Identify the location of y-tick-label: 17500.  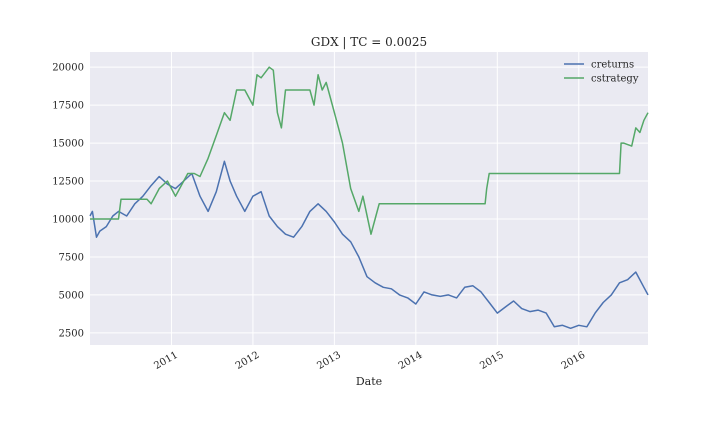
(68, 106).